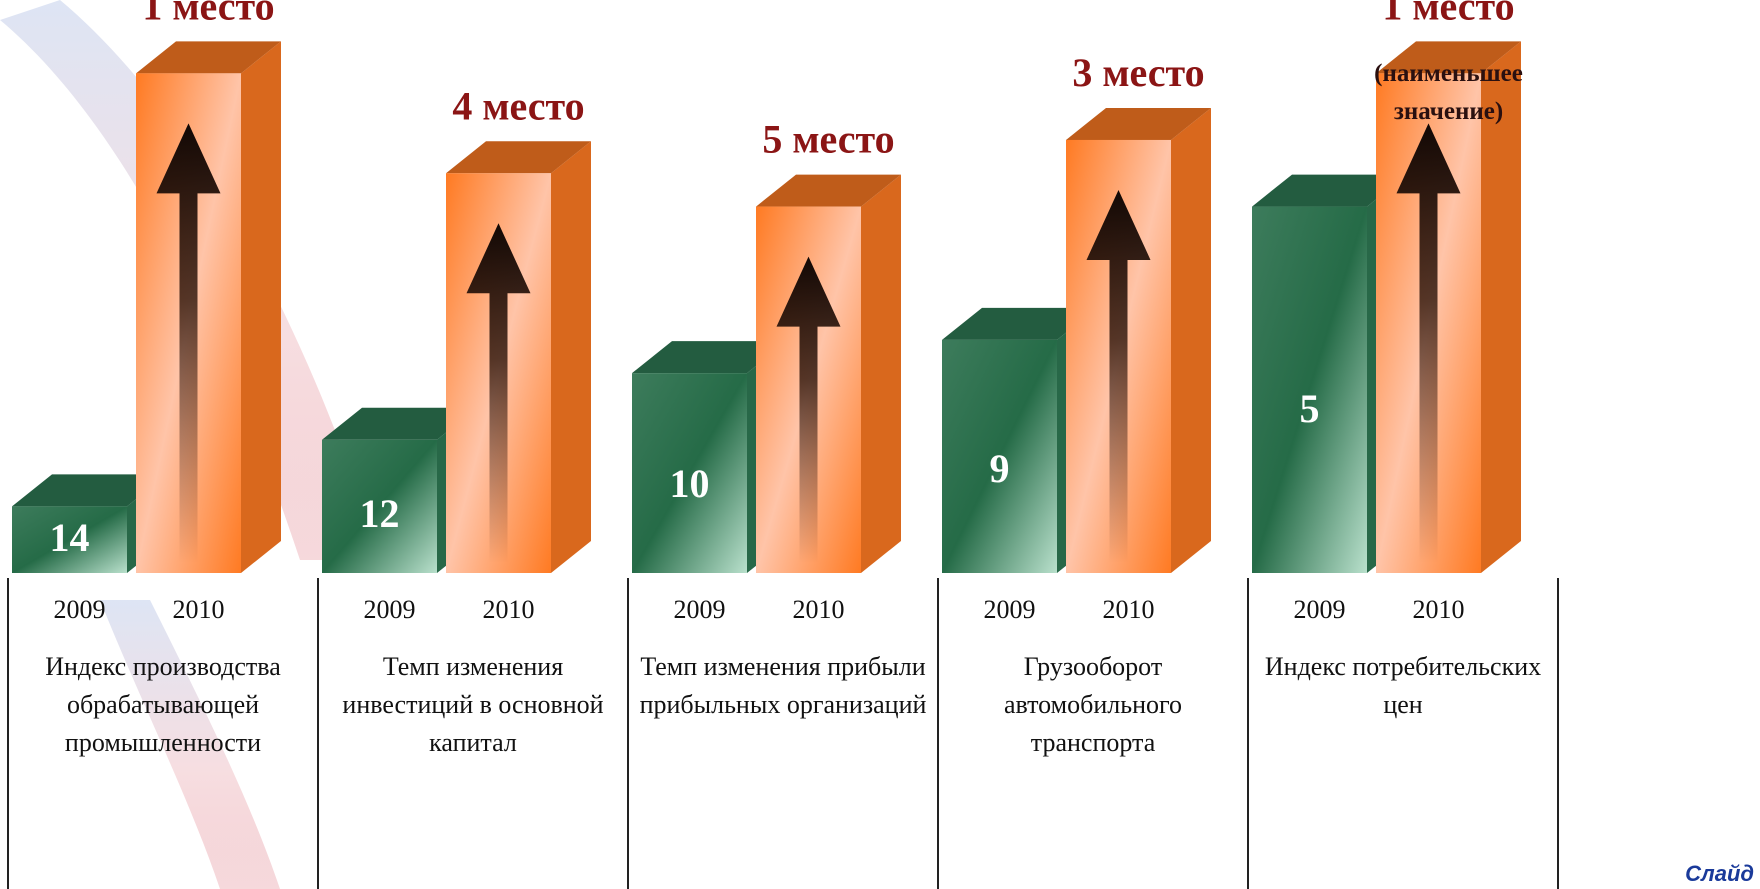  What do you see at coordinates (1719, 873) in the screenshot?
I see `slide-footer: Слайд` at bounding box center [1719, 873].